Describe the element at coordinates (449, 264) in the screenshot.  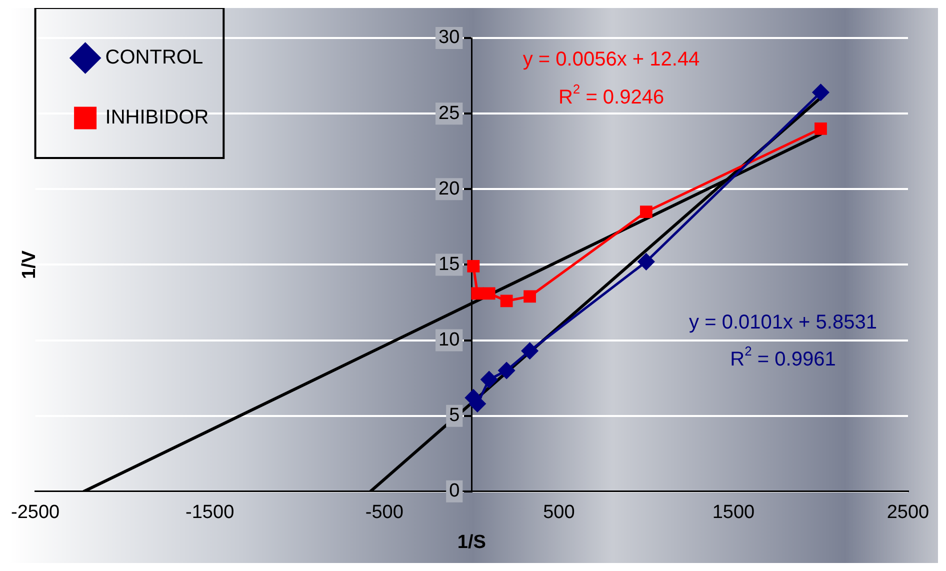
I see `y-tick-label: 15` at that location.